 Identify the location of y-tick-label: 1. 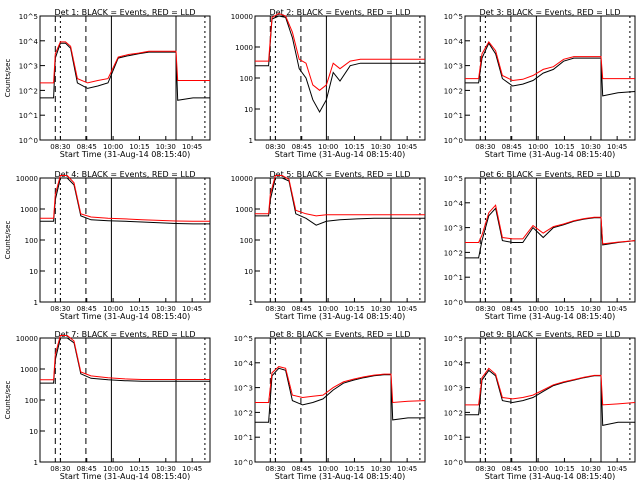
(36, 463).